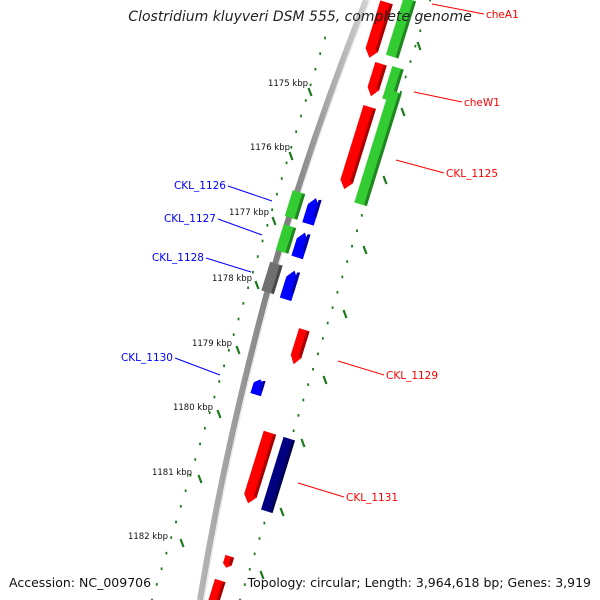 The image size is (600, 600). Describe the element at coordinates (301, 245) in the screenshot. I see `gene-CKL_1127-block` at that location.